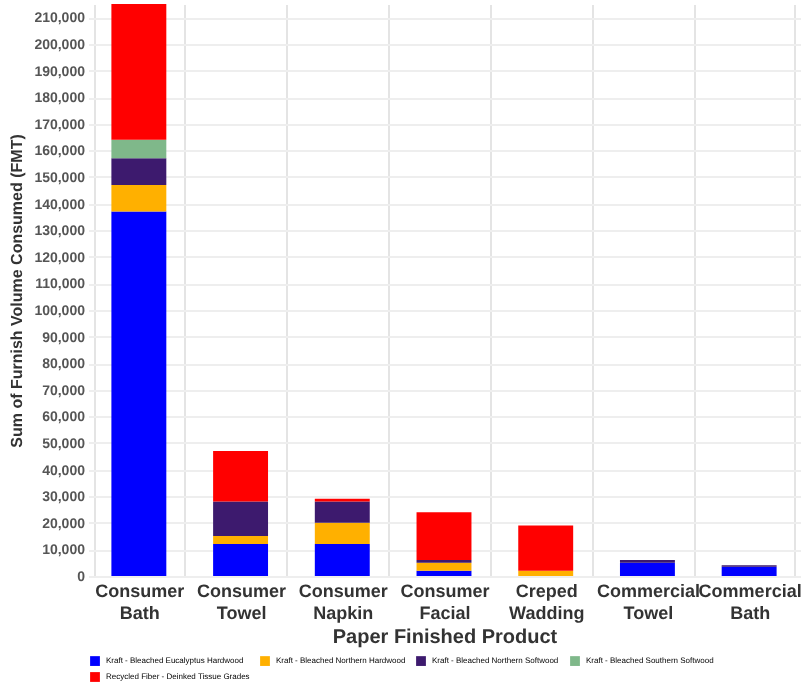 The width and height of the screenshot is (812, 690). What do you see at coordinates (242, 602) in the screenshot?
I see `x-tick-label: Consumer Towel` at bounding box center [242, 602].